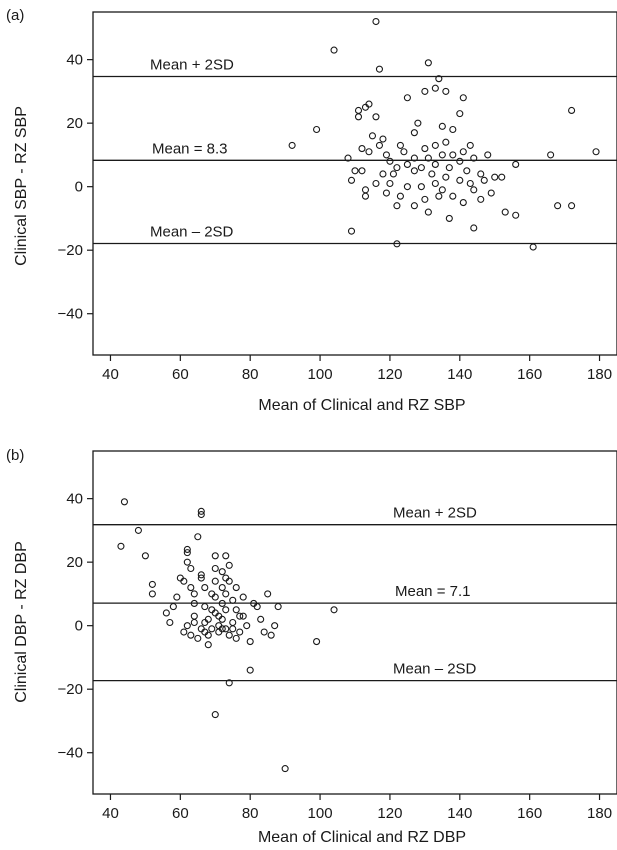  I want to click on panel-a-x-tick-label: 140, so click(459, 374).